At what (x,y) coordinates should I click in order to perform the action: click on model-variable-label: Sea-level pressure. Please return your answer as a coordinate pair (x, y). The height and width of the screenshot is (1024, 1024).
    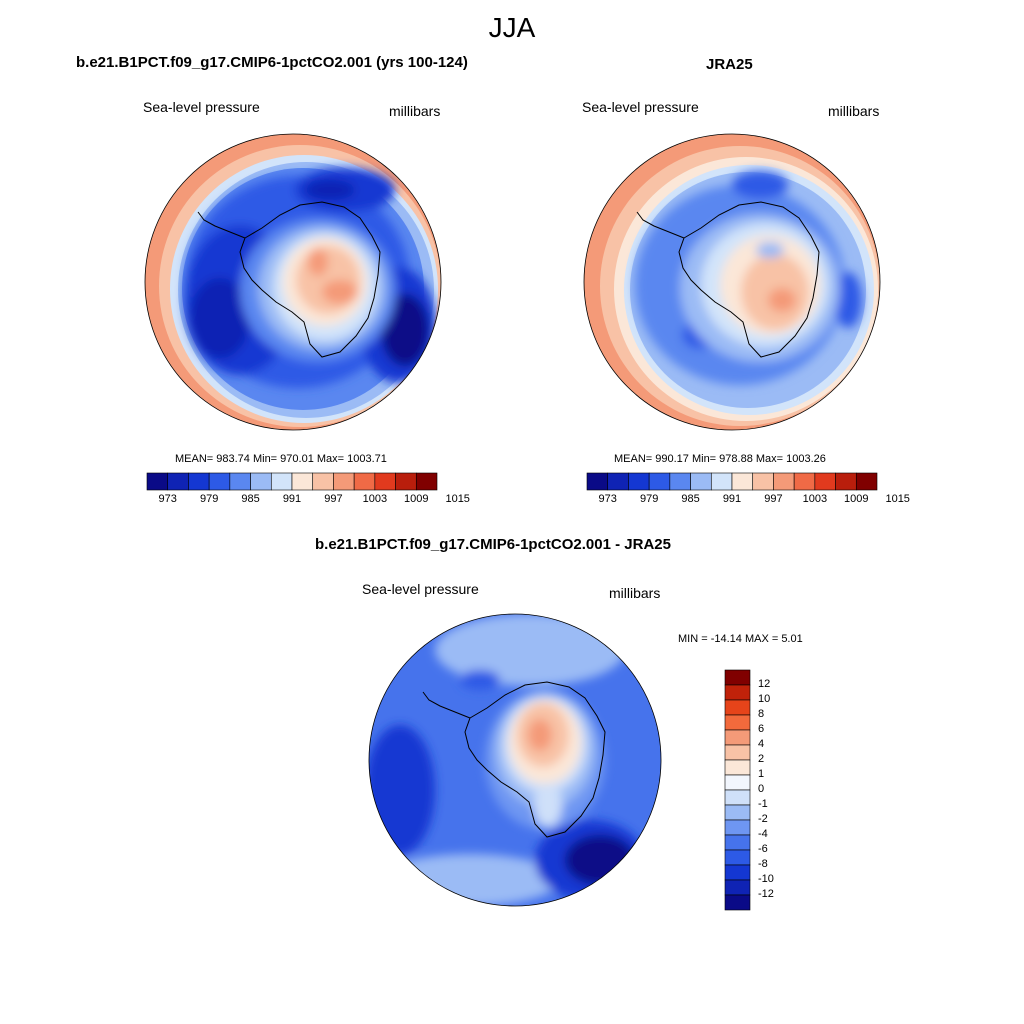
    Looking at the image, I should click on (201, 107).